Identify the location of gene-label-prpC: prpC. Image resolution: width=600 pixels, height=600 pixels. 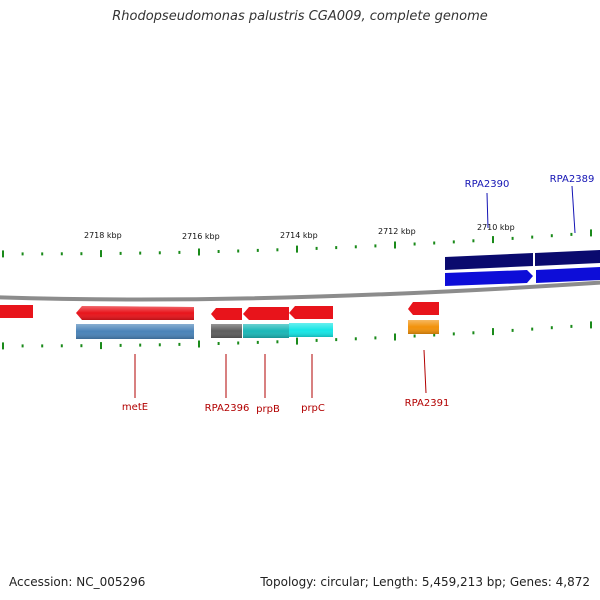
(313, 408).